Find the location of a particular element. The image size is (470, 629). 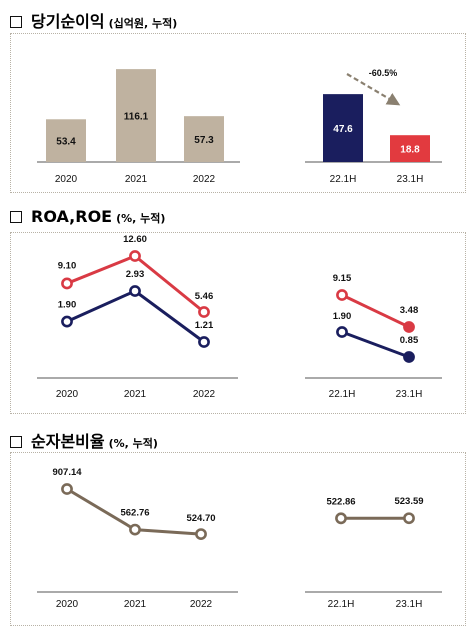

bar-value-label: 57.3 is located at coordinates (204, 140).